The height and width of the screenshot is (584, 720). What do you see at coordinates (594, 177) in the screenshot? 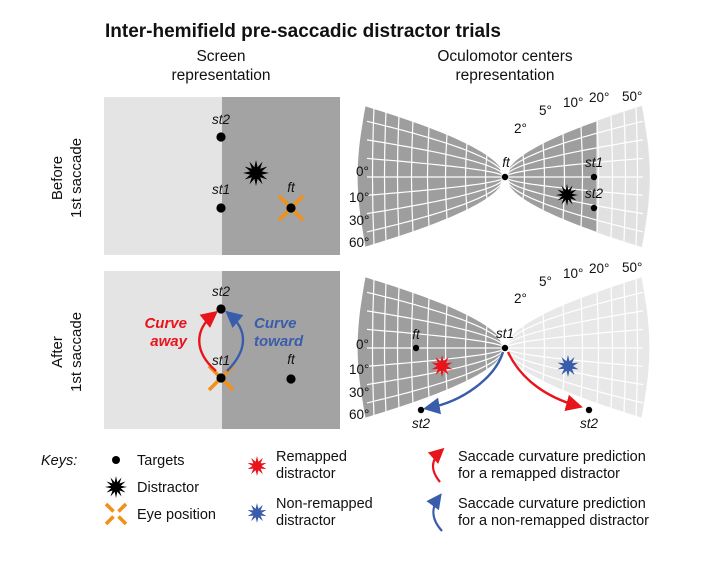
I see `st1-map-dot-before` at bounding box center [594, 177].